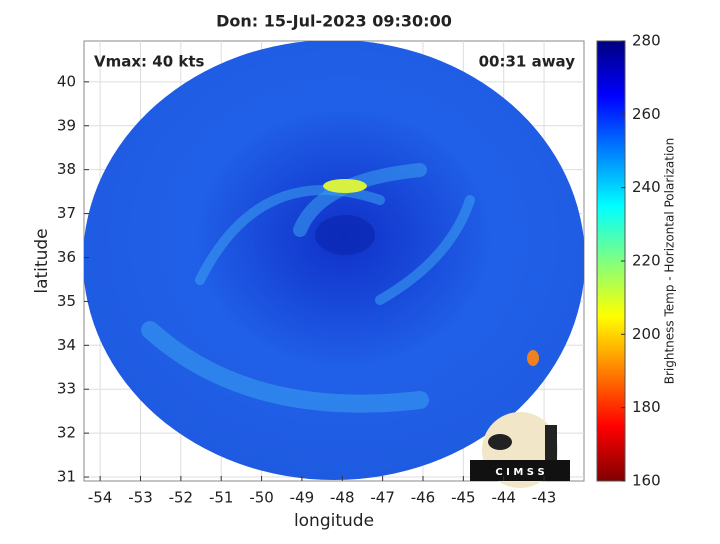 Image resolution: width=720 pixels, height=544 pixels. Describe the element at coordinates (181, 498) in the screenshot. I see `x-tick-label: -52` at that location.